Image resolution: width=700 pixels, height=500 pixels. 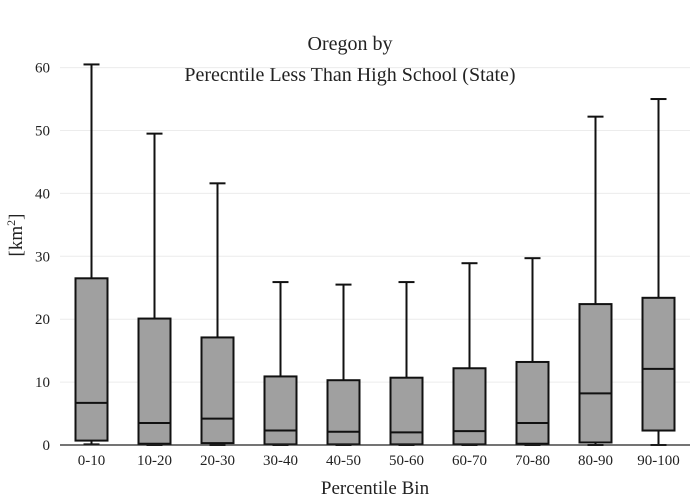 I want to click on x-tick-label: 30-40, so click(x=280, y=461).